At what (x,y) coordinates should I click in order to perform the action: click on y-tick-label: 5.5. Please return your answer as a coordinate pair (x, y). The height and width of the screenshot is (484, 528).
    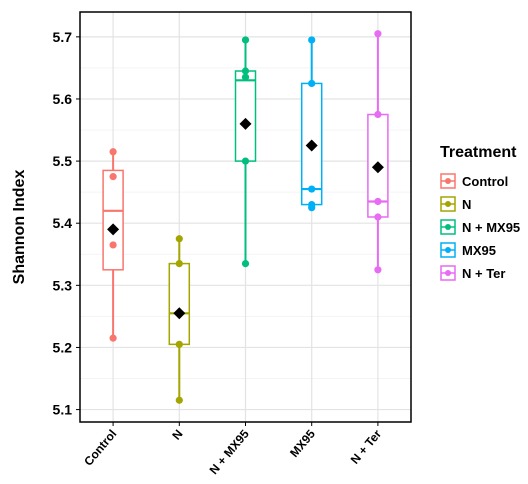
    Looking at the image, I should click on (63, 161).